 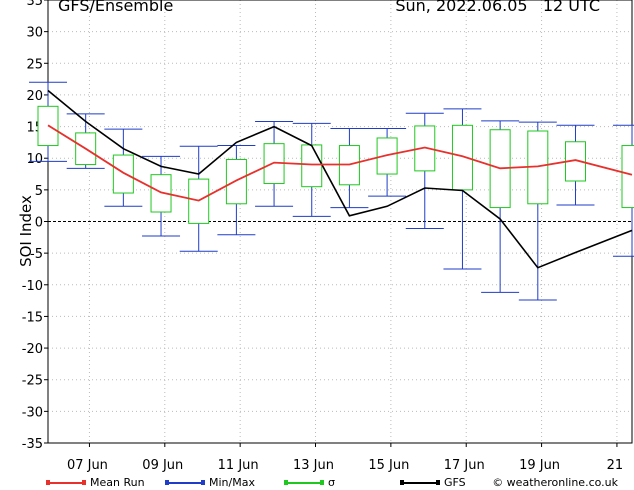 I want to click on legend-sigma-swatch, so click(x=304, y=483).